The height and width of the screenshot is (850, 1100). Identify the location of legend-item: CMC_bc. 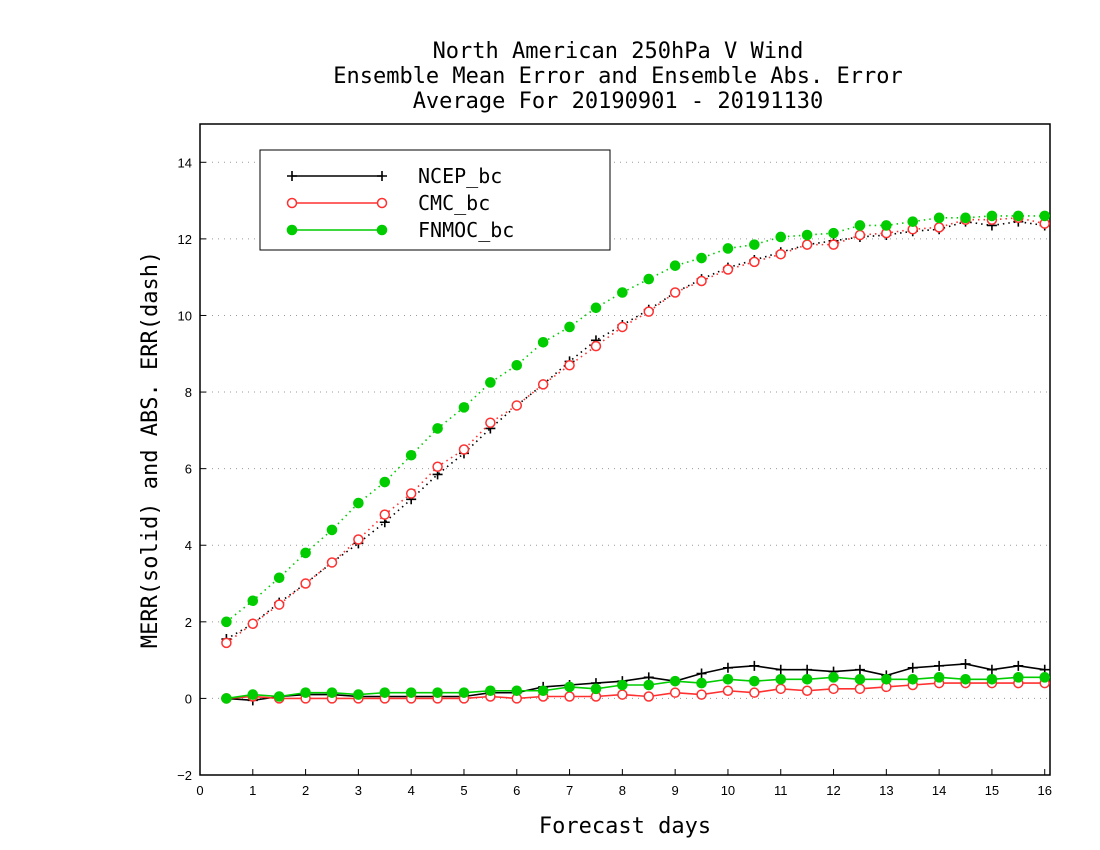
(388, 203).